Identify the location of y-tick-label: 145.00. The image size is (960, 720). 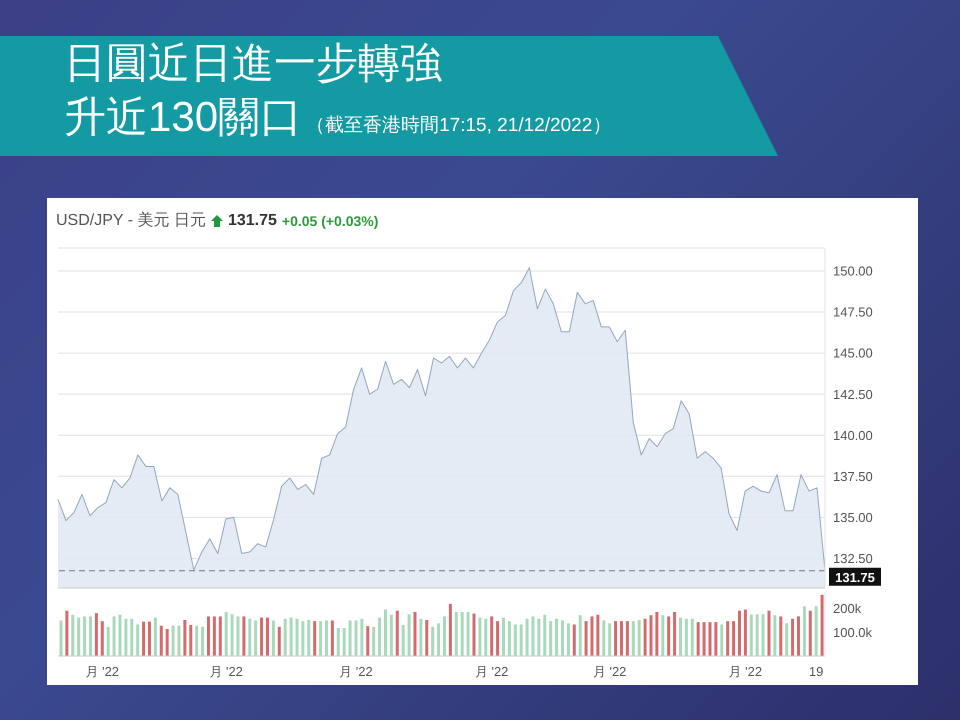
(853, 353).